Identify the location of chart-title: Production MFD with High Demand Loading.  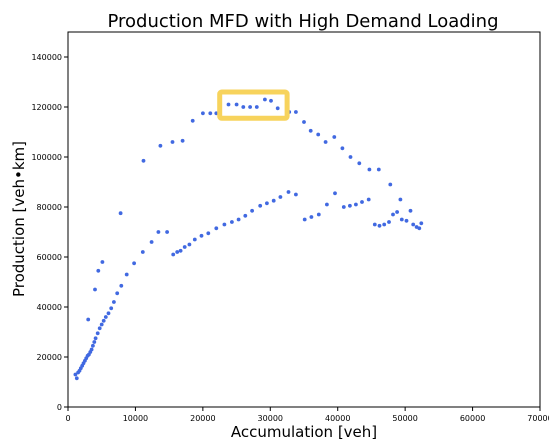
(302, 21).